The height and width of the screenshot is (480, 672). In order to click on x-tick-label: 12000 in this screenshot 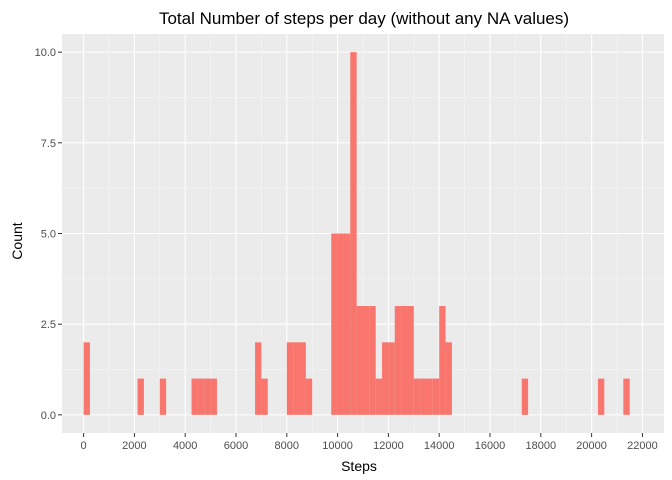, I will do `click(388, 446)`.